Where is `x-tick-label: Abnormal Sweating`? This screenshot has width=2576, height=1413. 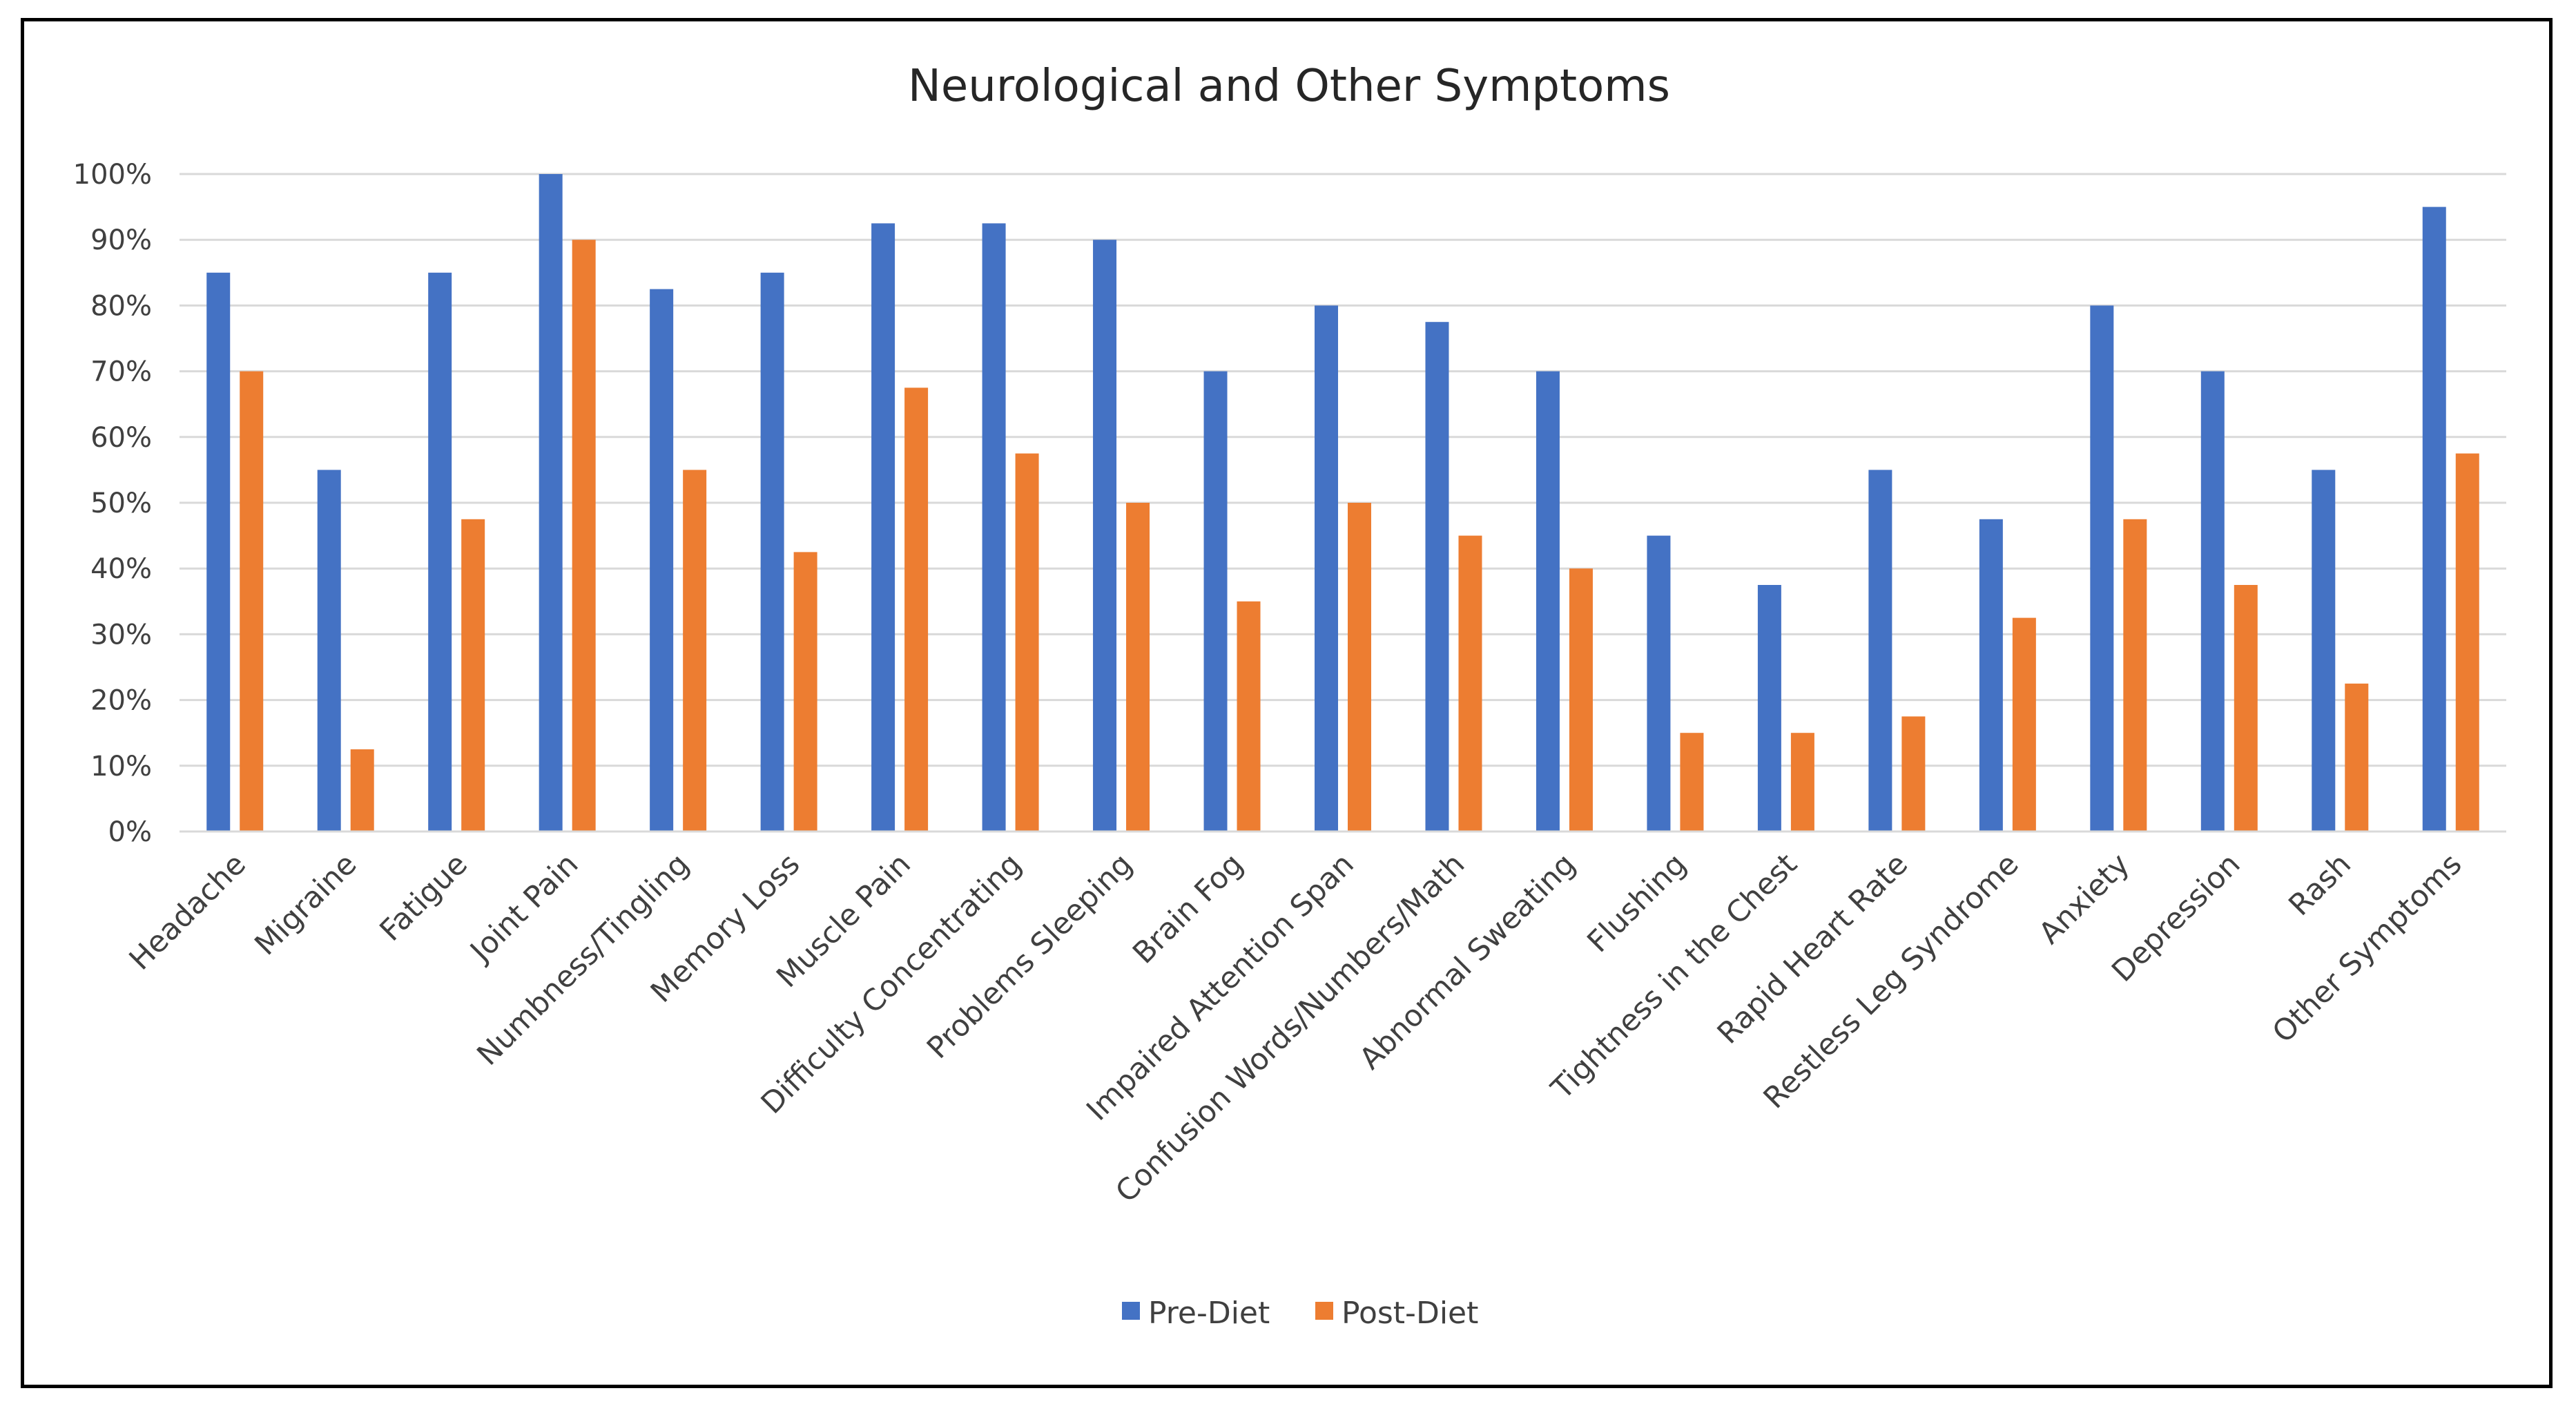
x-tick-label: Abnormal Sweating is located at coordinates (1468, 961).